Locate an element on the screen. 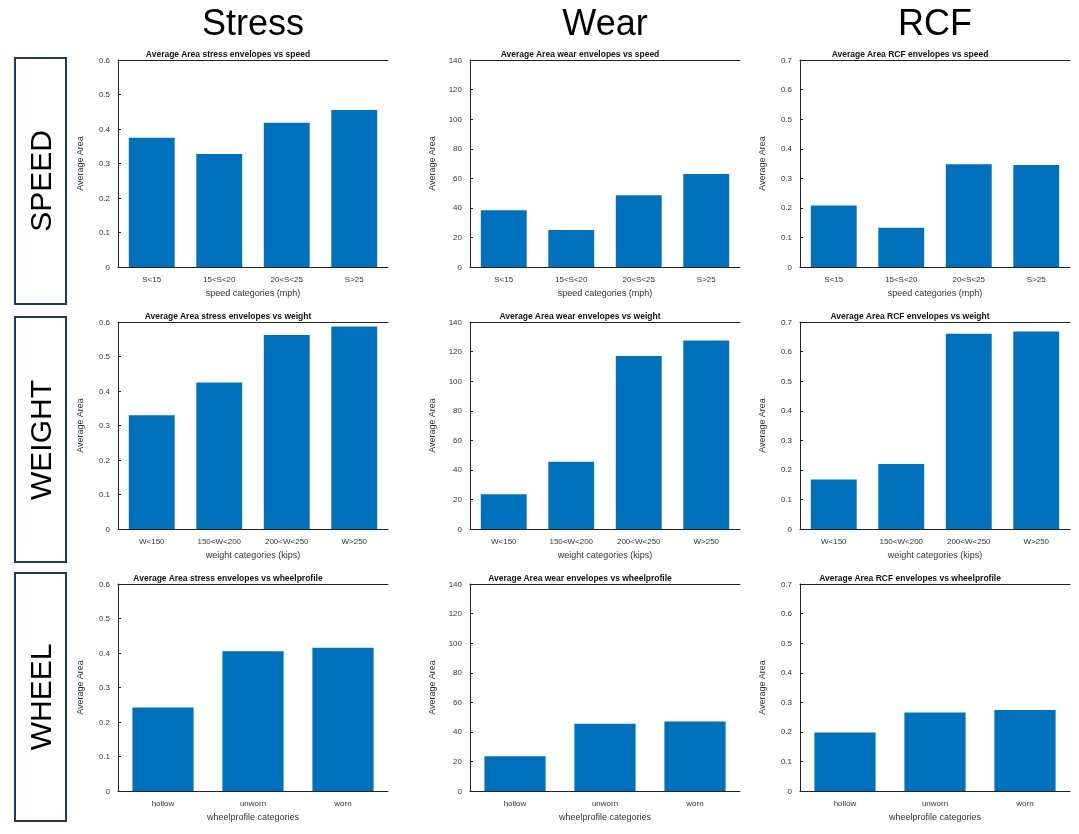  text: Stress is located at coordinates (253, 23).